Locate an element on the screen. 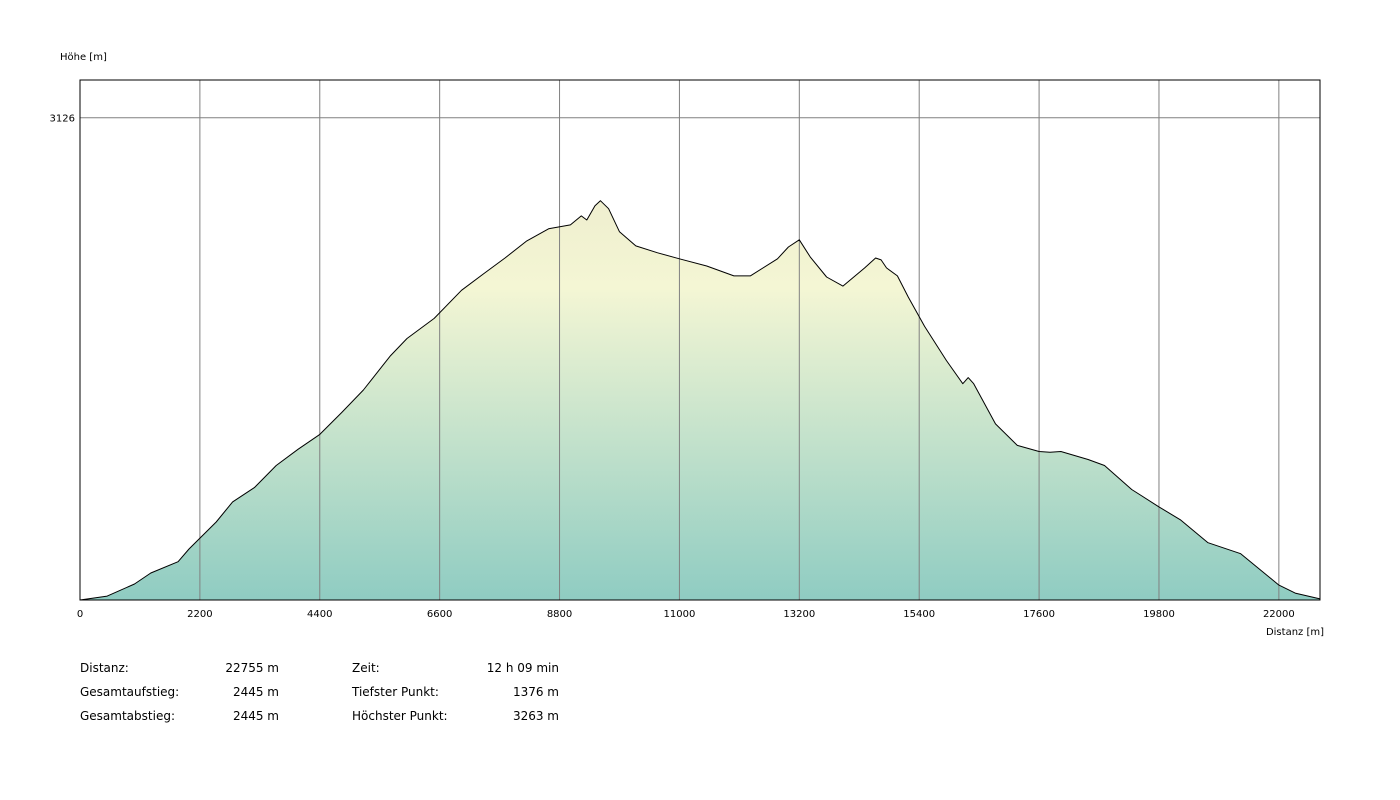 This screenshot has width=1400, height=800. stat-value: 3263 m is located at coordinates (535, 716).